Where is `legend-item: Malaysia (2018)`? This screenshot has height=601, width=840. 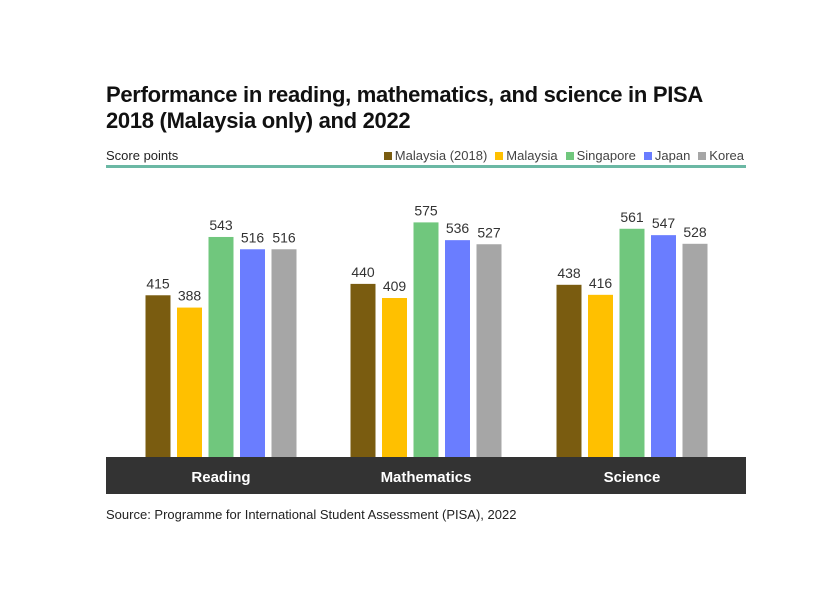
legend-item: Malaysia (2018) is located at coordinates (435, 155).